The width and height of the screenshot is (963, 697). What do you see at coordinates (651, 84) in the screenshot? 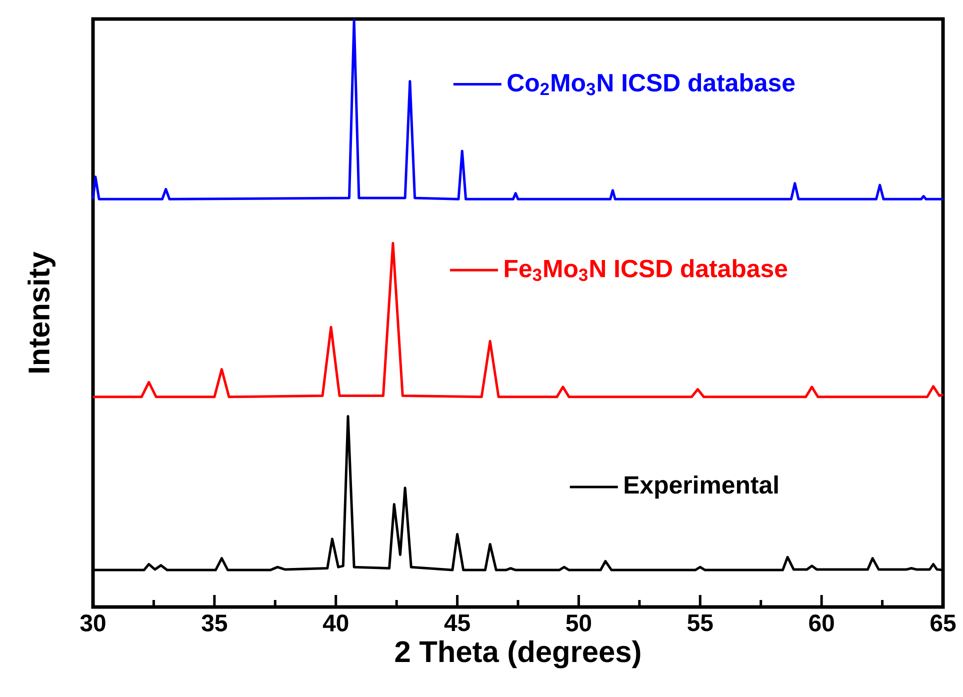
I see `legend-label: Co$_{2}$Mo$_{3}$N ICSD database` at bounding box center [651, 84].